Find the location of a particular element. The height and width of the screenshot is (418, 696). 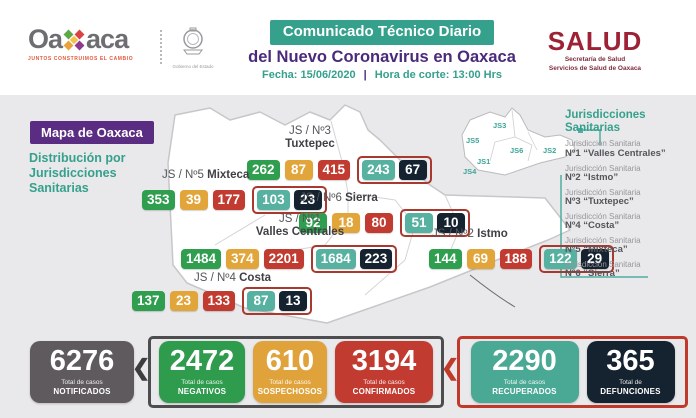

minimap-label-js6: JS6 is located at coordinates (516, 150).